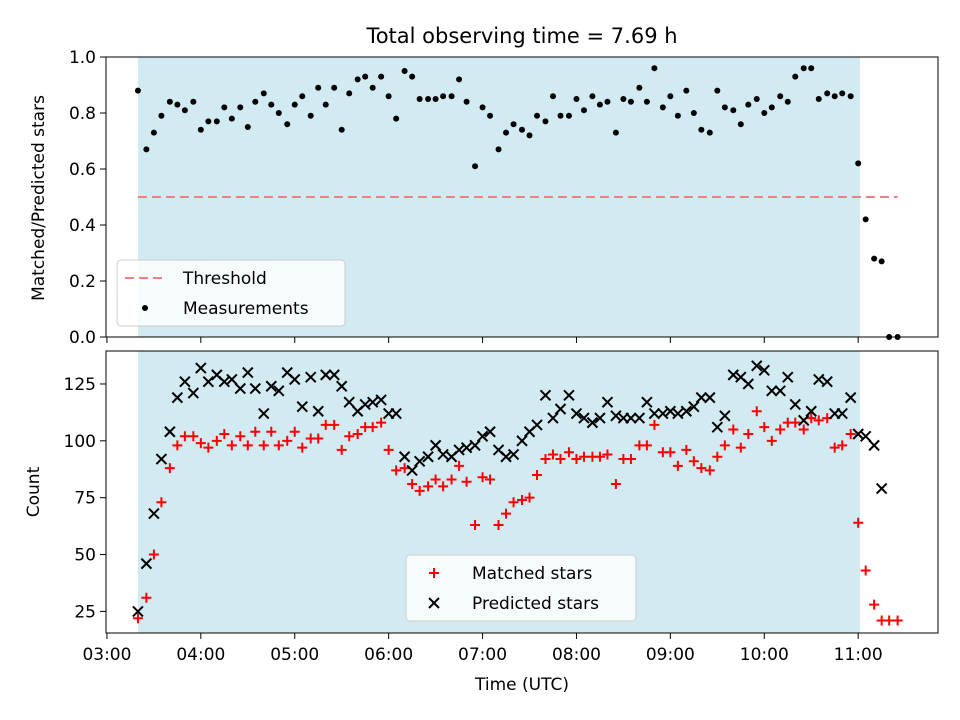 The width and height of the screenshot is (960, 720). What do you see at coordinates (39, 198) in the screenshot?
I see `top-y-axis-label: Matched/Predicted stars` at bounding box center [39, 198].